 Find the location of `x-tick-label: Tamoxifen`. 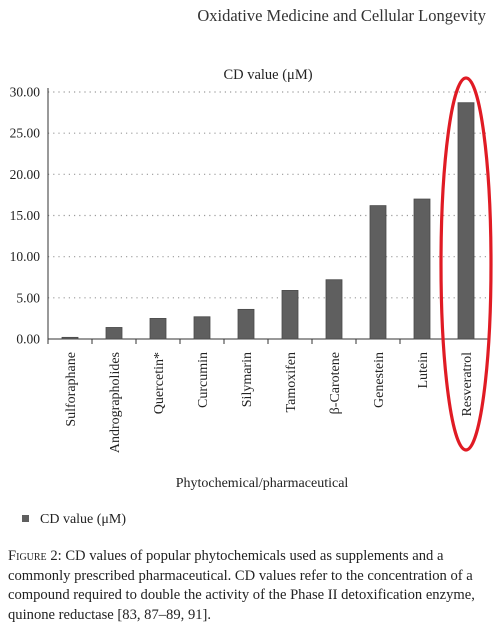

x-tick-label: Tamoxifen is located at coordinates (291, 382).